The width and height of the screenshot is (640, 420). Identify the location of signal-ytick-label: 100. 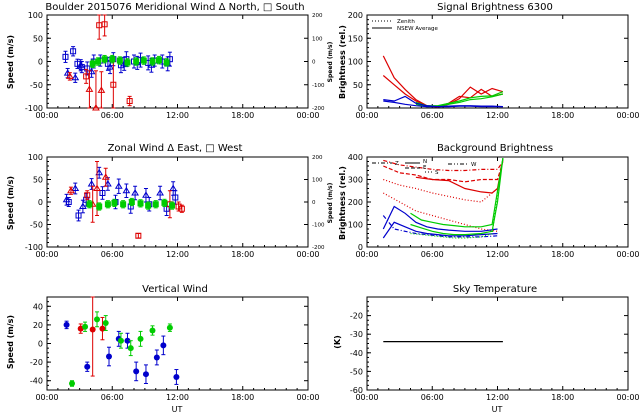
(355, 62).